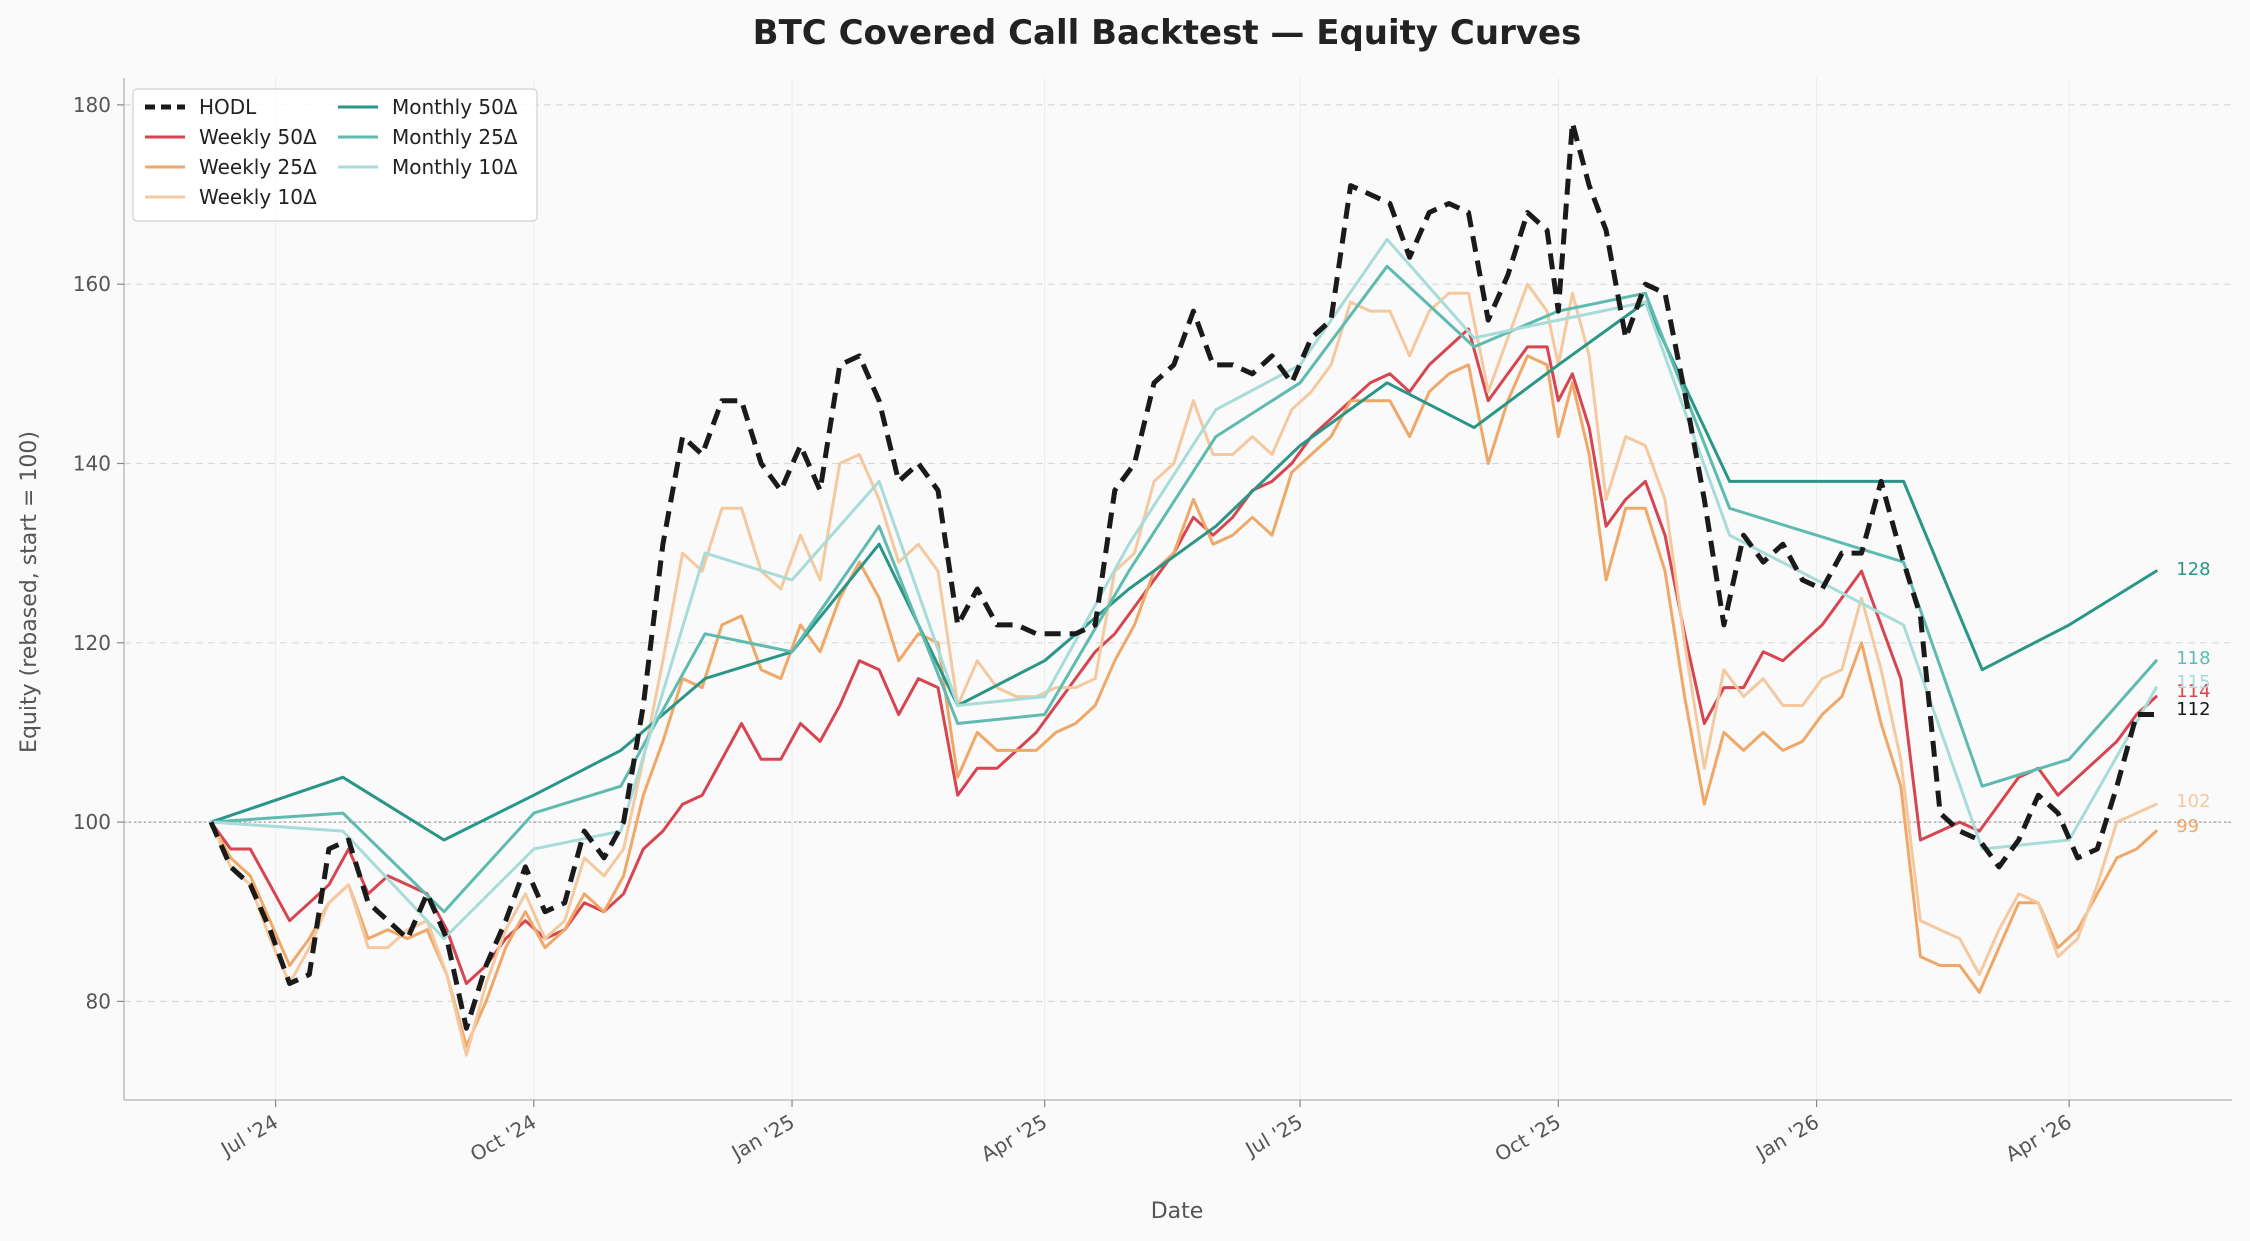  What do you see at coordinates (98, 1001) in the screenshot?
I see `y-tick-label: 80` at bounding box center [98, 1001].